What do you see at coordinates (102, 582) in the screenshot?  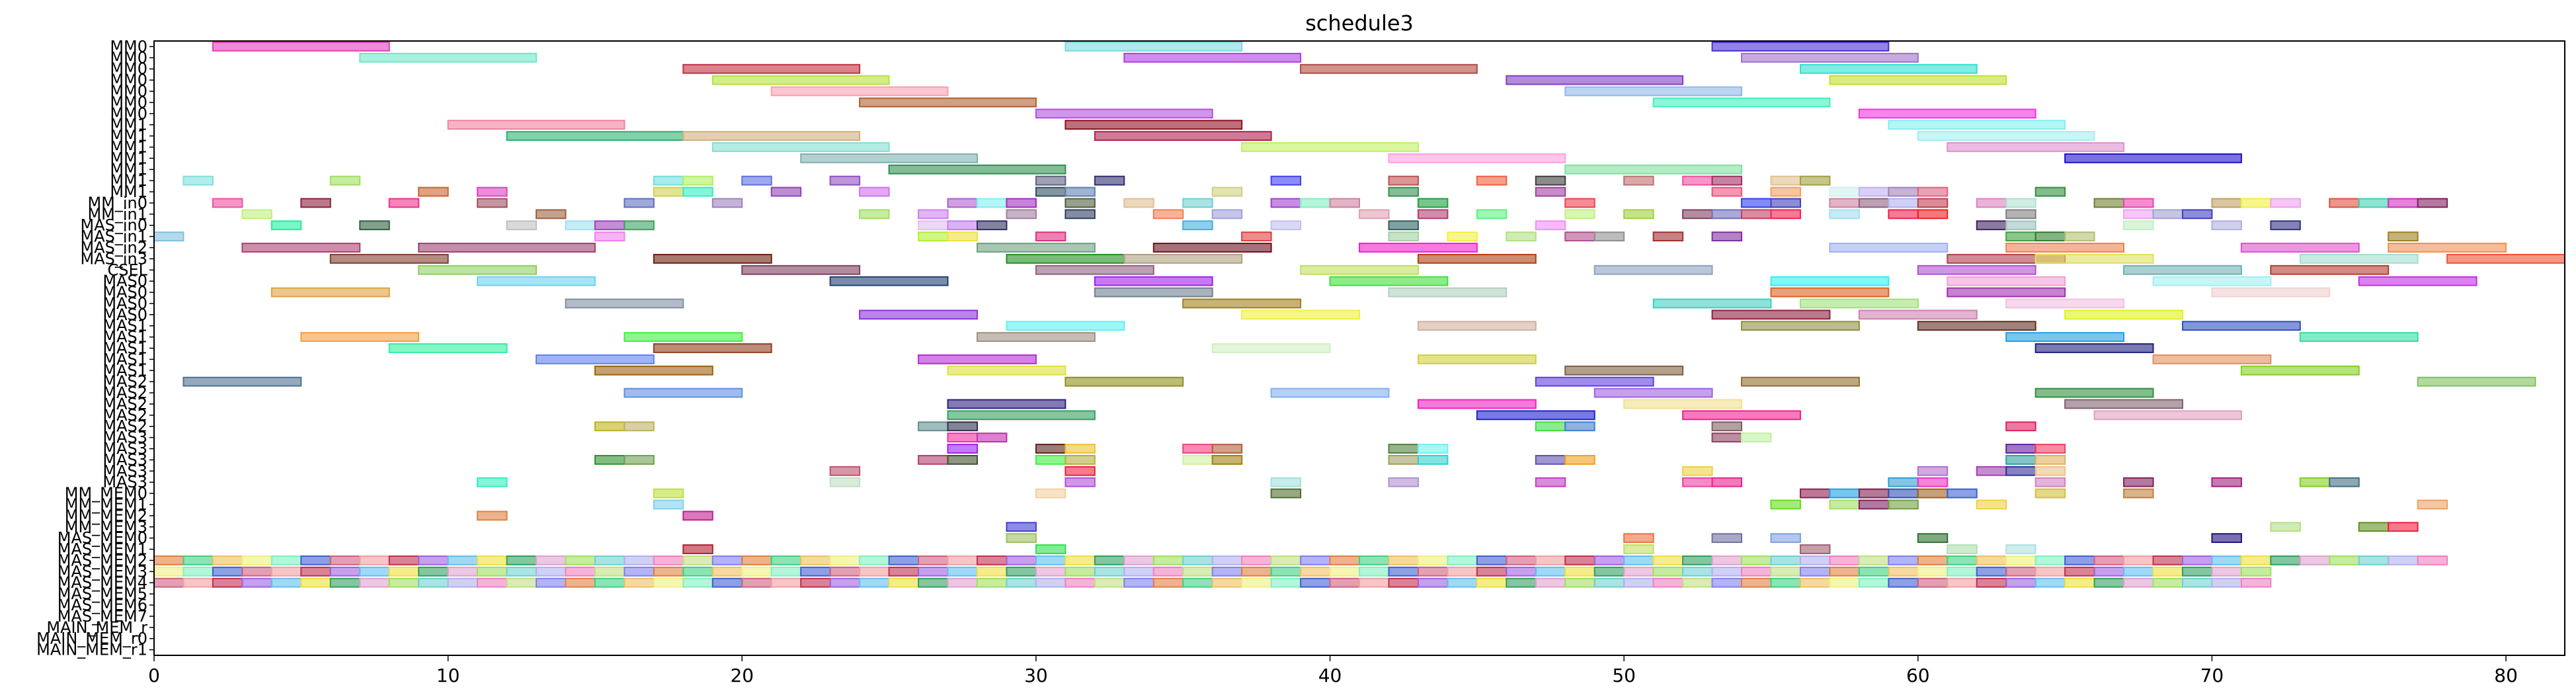 I see `y-tick-label: MAS_MEM4` at bounding box center [102, 582].